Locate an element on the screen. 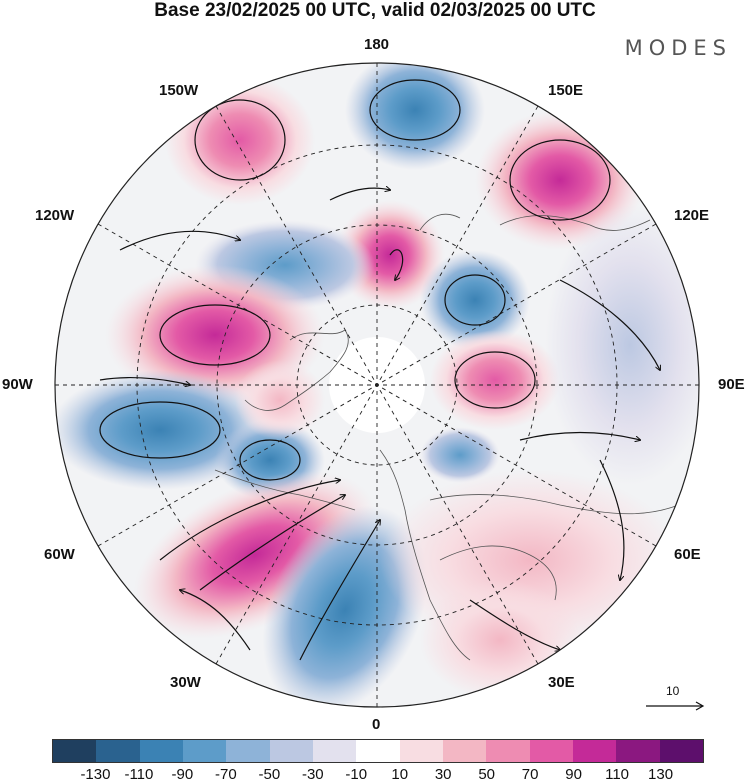 This screenshot has width=750, height=783. lon-label-150w: 150W is located at coordinates (179, 90).